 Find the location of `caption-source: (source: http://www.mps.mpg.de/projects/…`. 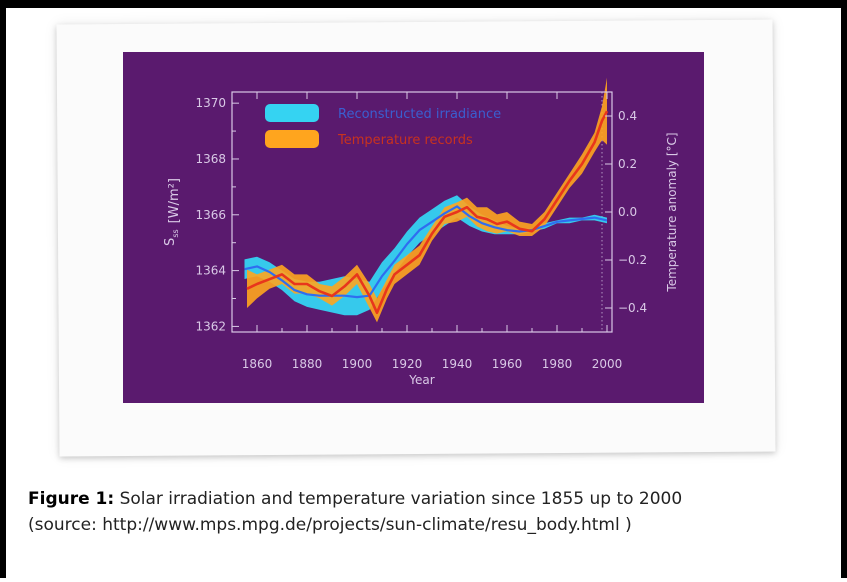

caption-source: (source: http://www.mps.mpg.de/projects/… is located at coordinates (435, 525).